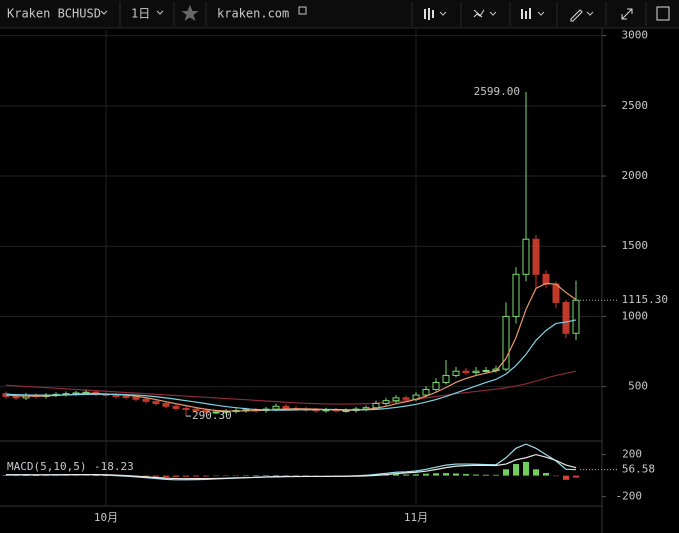 The height and width of the screenshot is (533, 679). Describe the element at coordinates (106, 517) in the screenshot. I see `x-tick-label: 10月` at that location.